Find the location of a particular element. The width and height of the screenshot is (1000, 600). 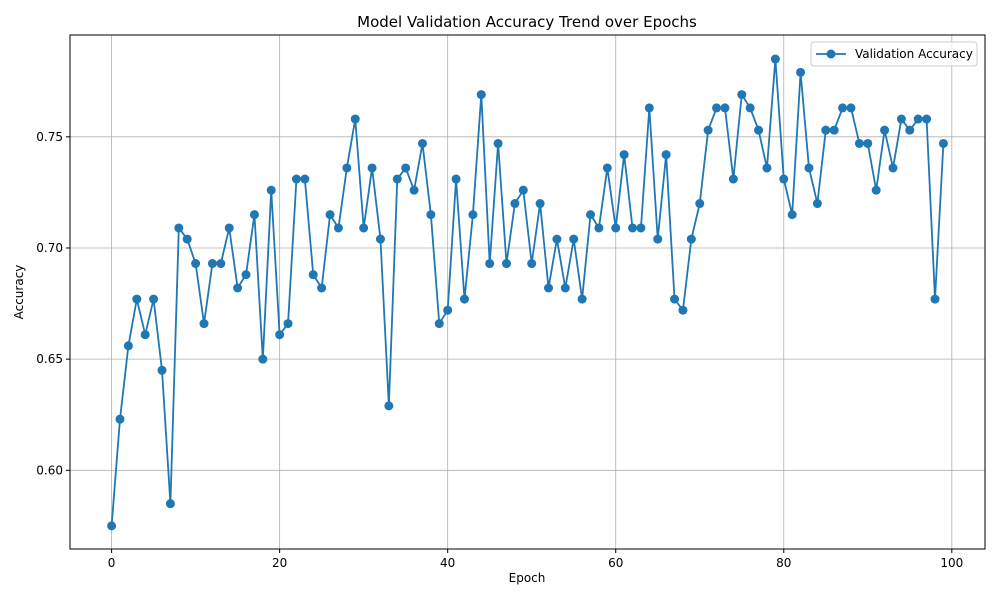

y-tick-label: 0.65 is located at coordinates (49, 359).